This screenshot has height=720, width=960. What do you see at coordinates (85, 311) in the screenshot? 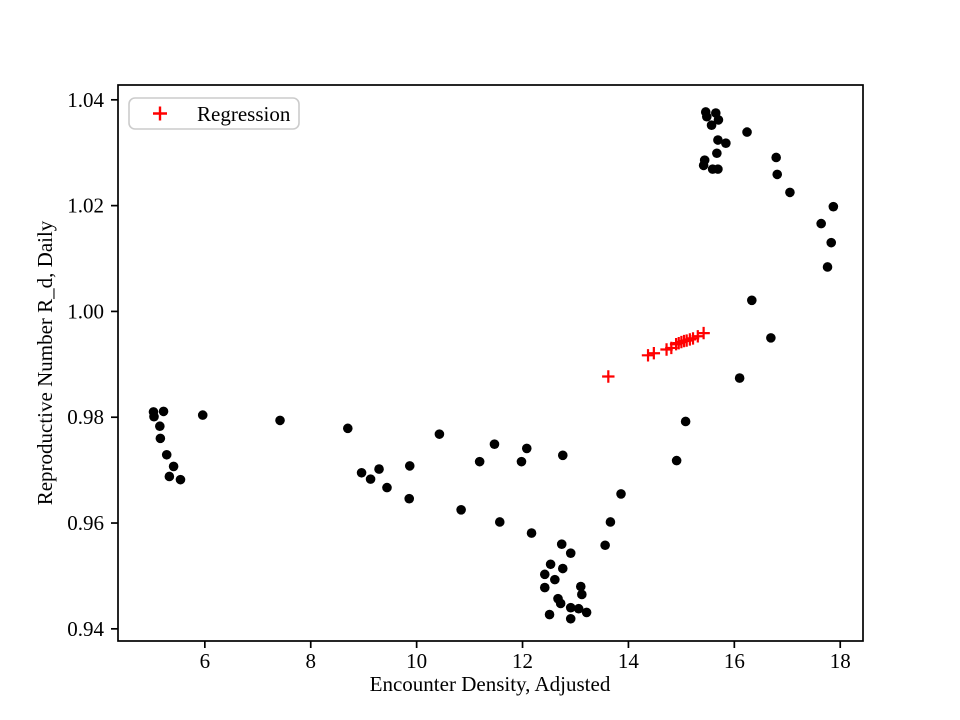
I see `y-tick-label: 1.00` at bounding box center [85, 311].